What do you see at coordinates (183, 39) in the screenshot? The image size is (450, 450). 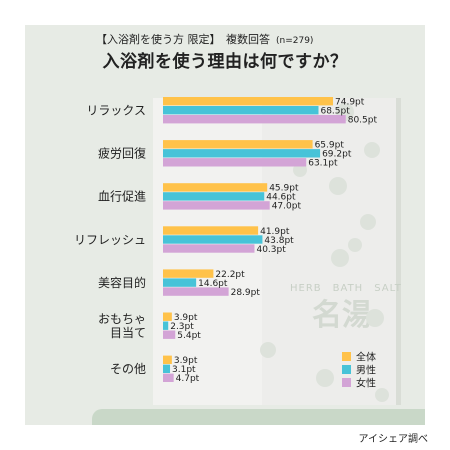 I see `subtitle-text: 【入浴剤を使う方 限定】 複数回答` at bounding box center [183, 39].